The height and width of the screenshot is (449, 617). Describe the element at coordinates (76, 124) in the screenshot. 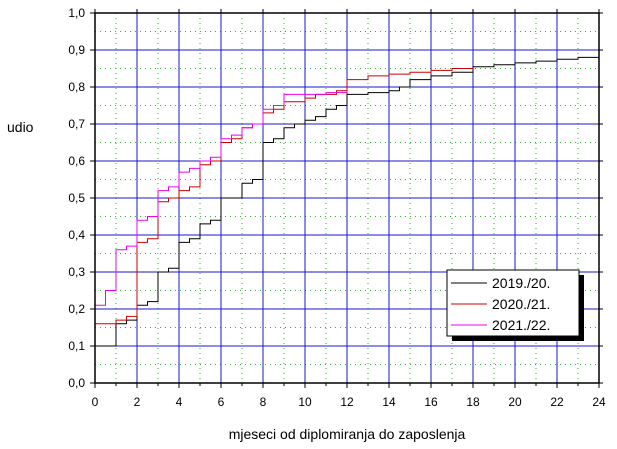

I see `y-tick-label: 0,7` at that location.